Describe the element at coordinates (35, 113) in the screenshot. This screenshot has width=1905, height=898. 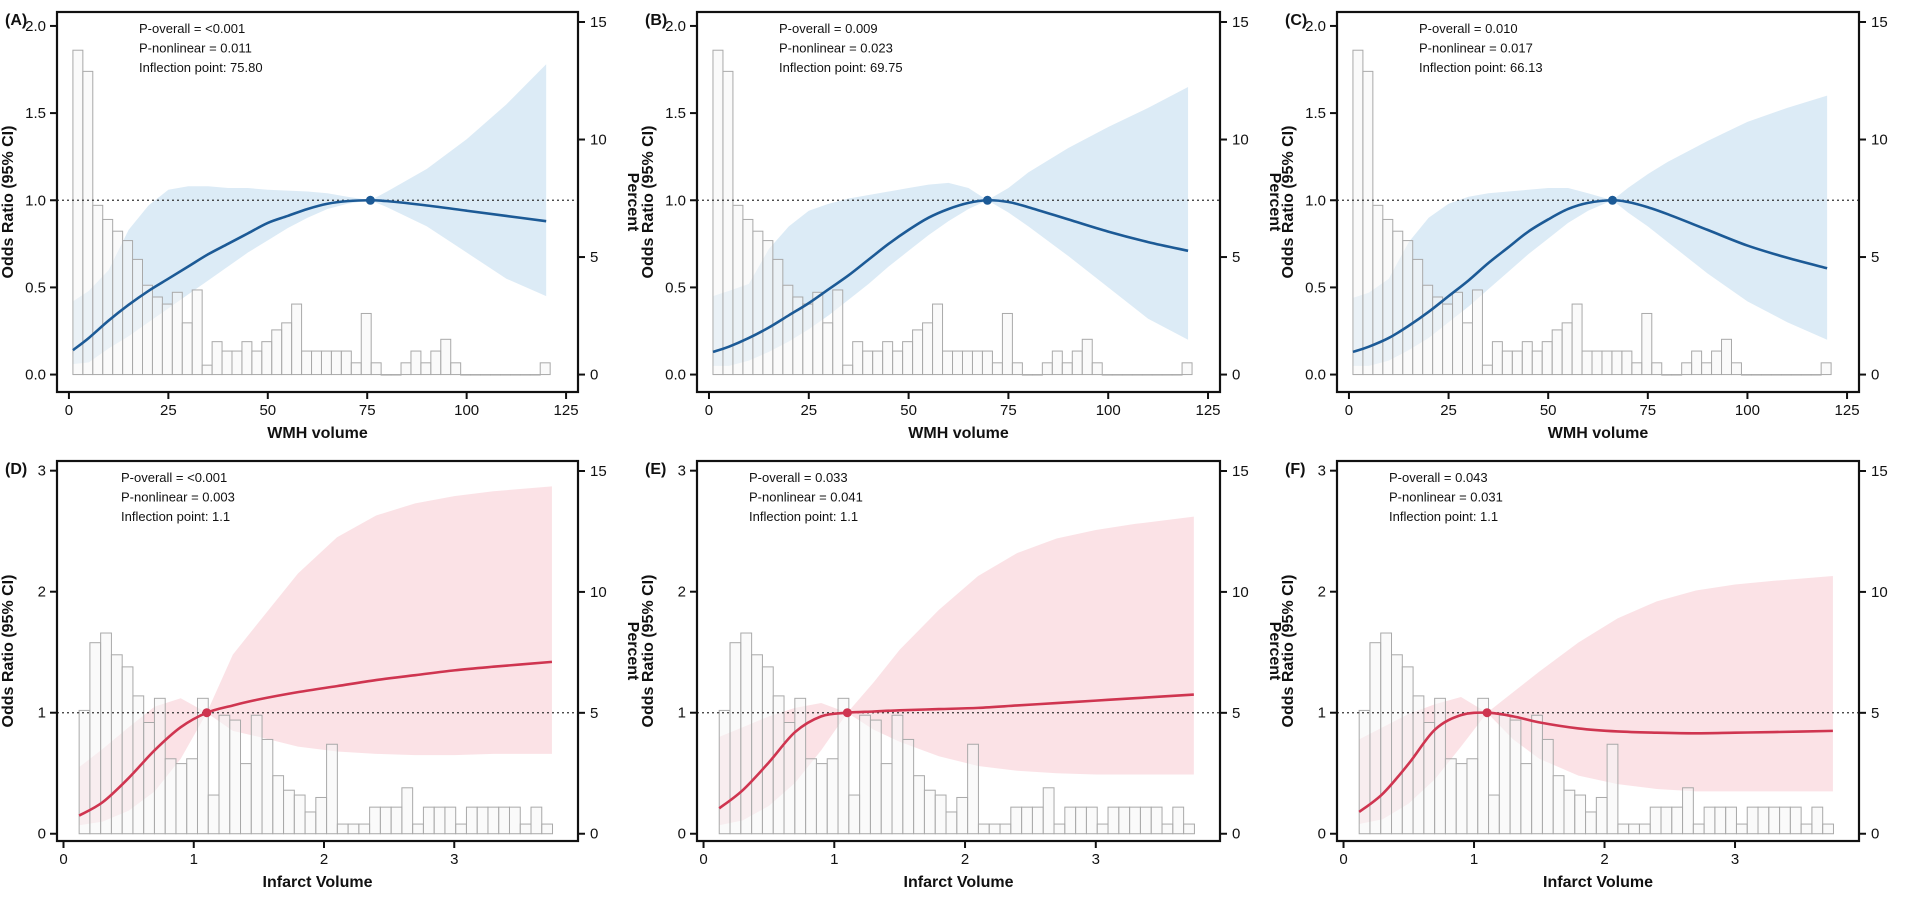
I see `y-tick-label: 1.5` at that location.